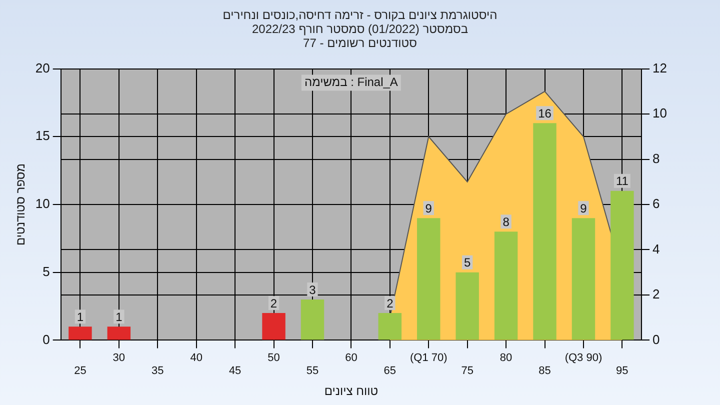 The image size is (720, 405). I want to click on x-tick-label: (Q1 70), so click(429, 358).